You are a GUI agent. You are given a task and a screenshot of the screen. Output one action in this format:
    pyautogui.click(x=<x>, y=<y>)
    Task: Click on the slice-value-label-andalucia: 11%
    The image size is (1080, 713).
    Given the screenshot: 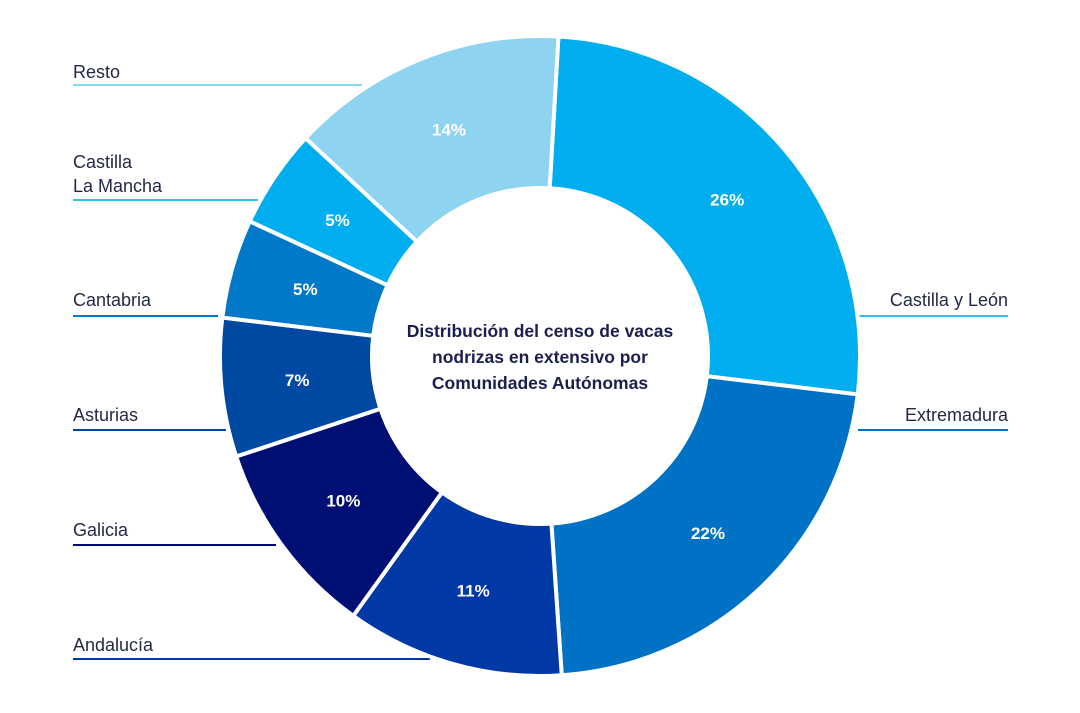 What is the action you would take?
    pyautogui.click(x=473, y=591)
    